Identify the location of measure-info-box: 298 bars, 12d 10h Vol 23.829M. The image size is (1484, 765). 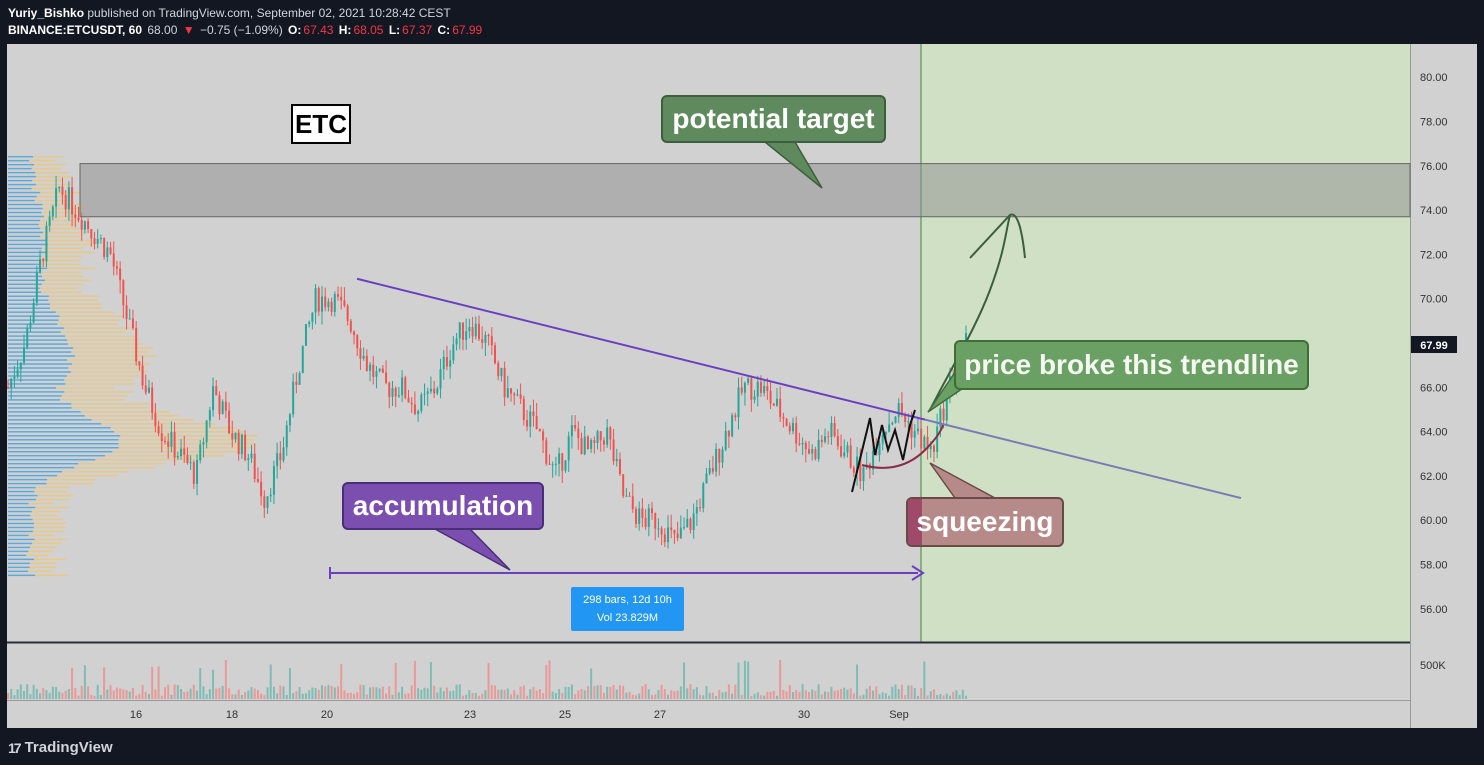
(627, 609).